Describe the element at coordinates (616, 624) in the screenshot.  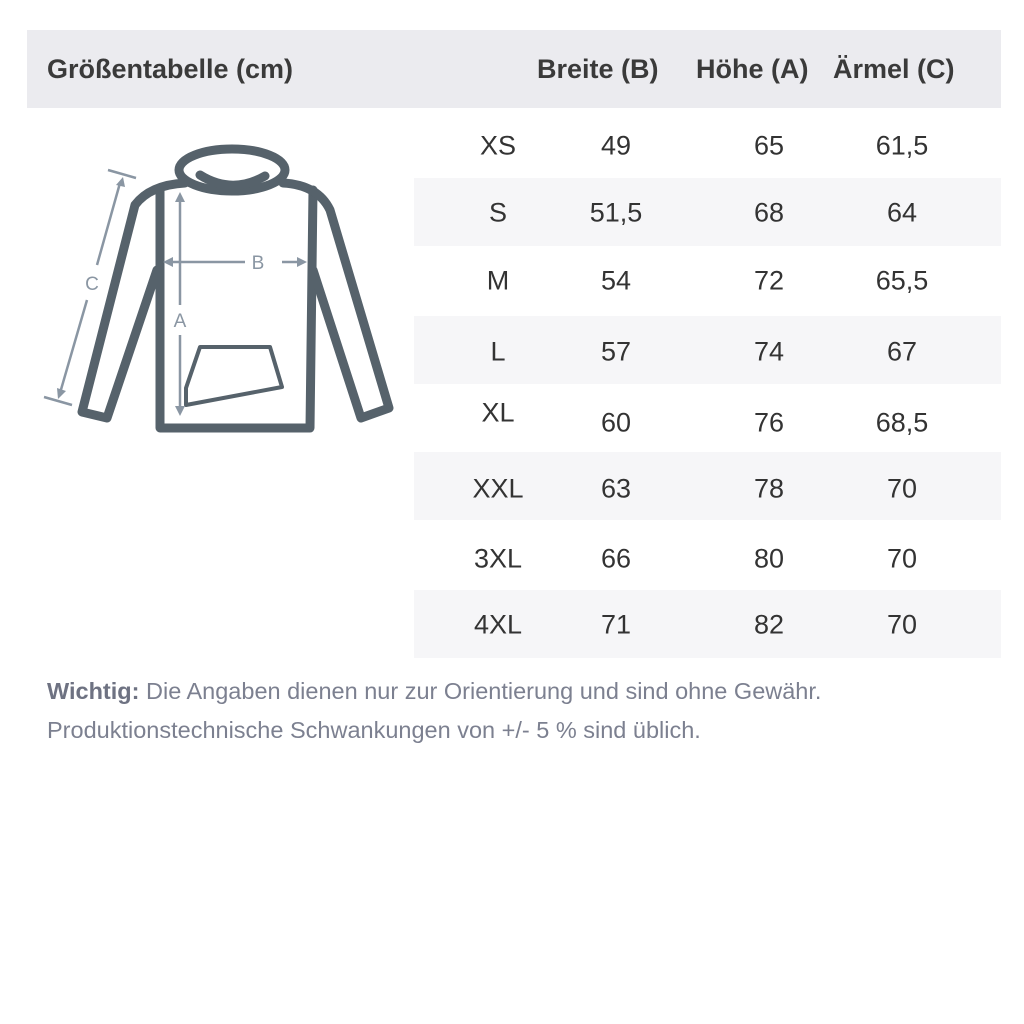
I see `cell-breite: 71` at that location.